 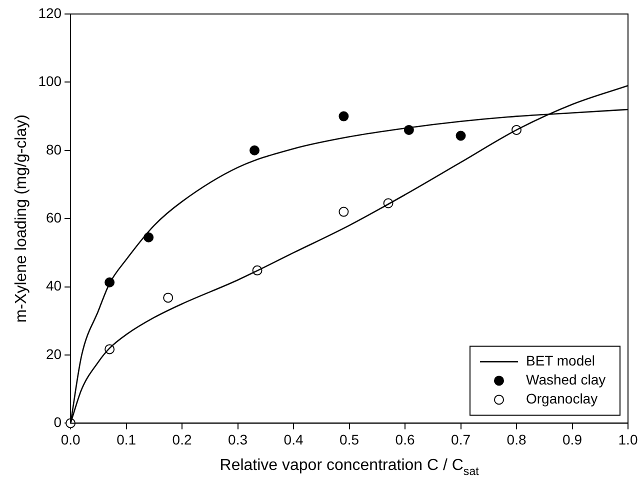 I want to click on legend-label: Organoclay, so click(x=562, y=398).